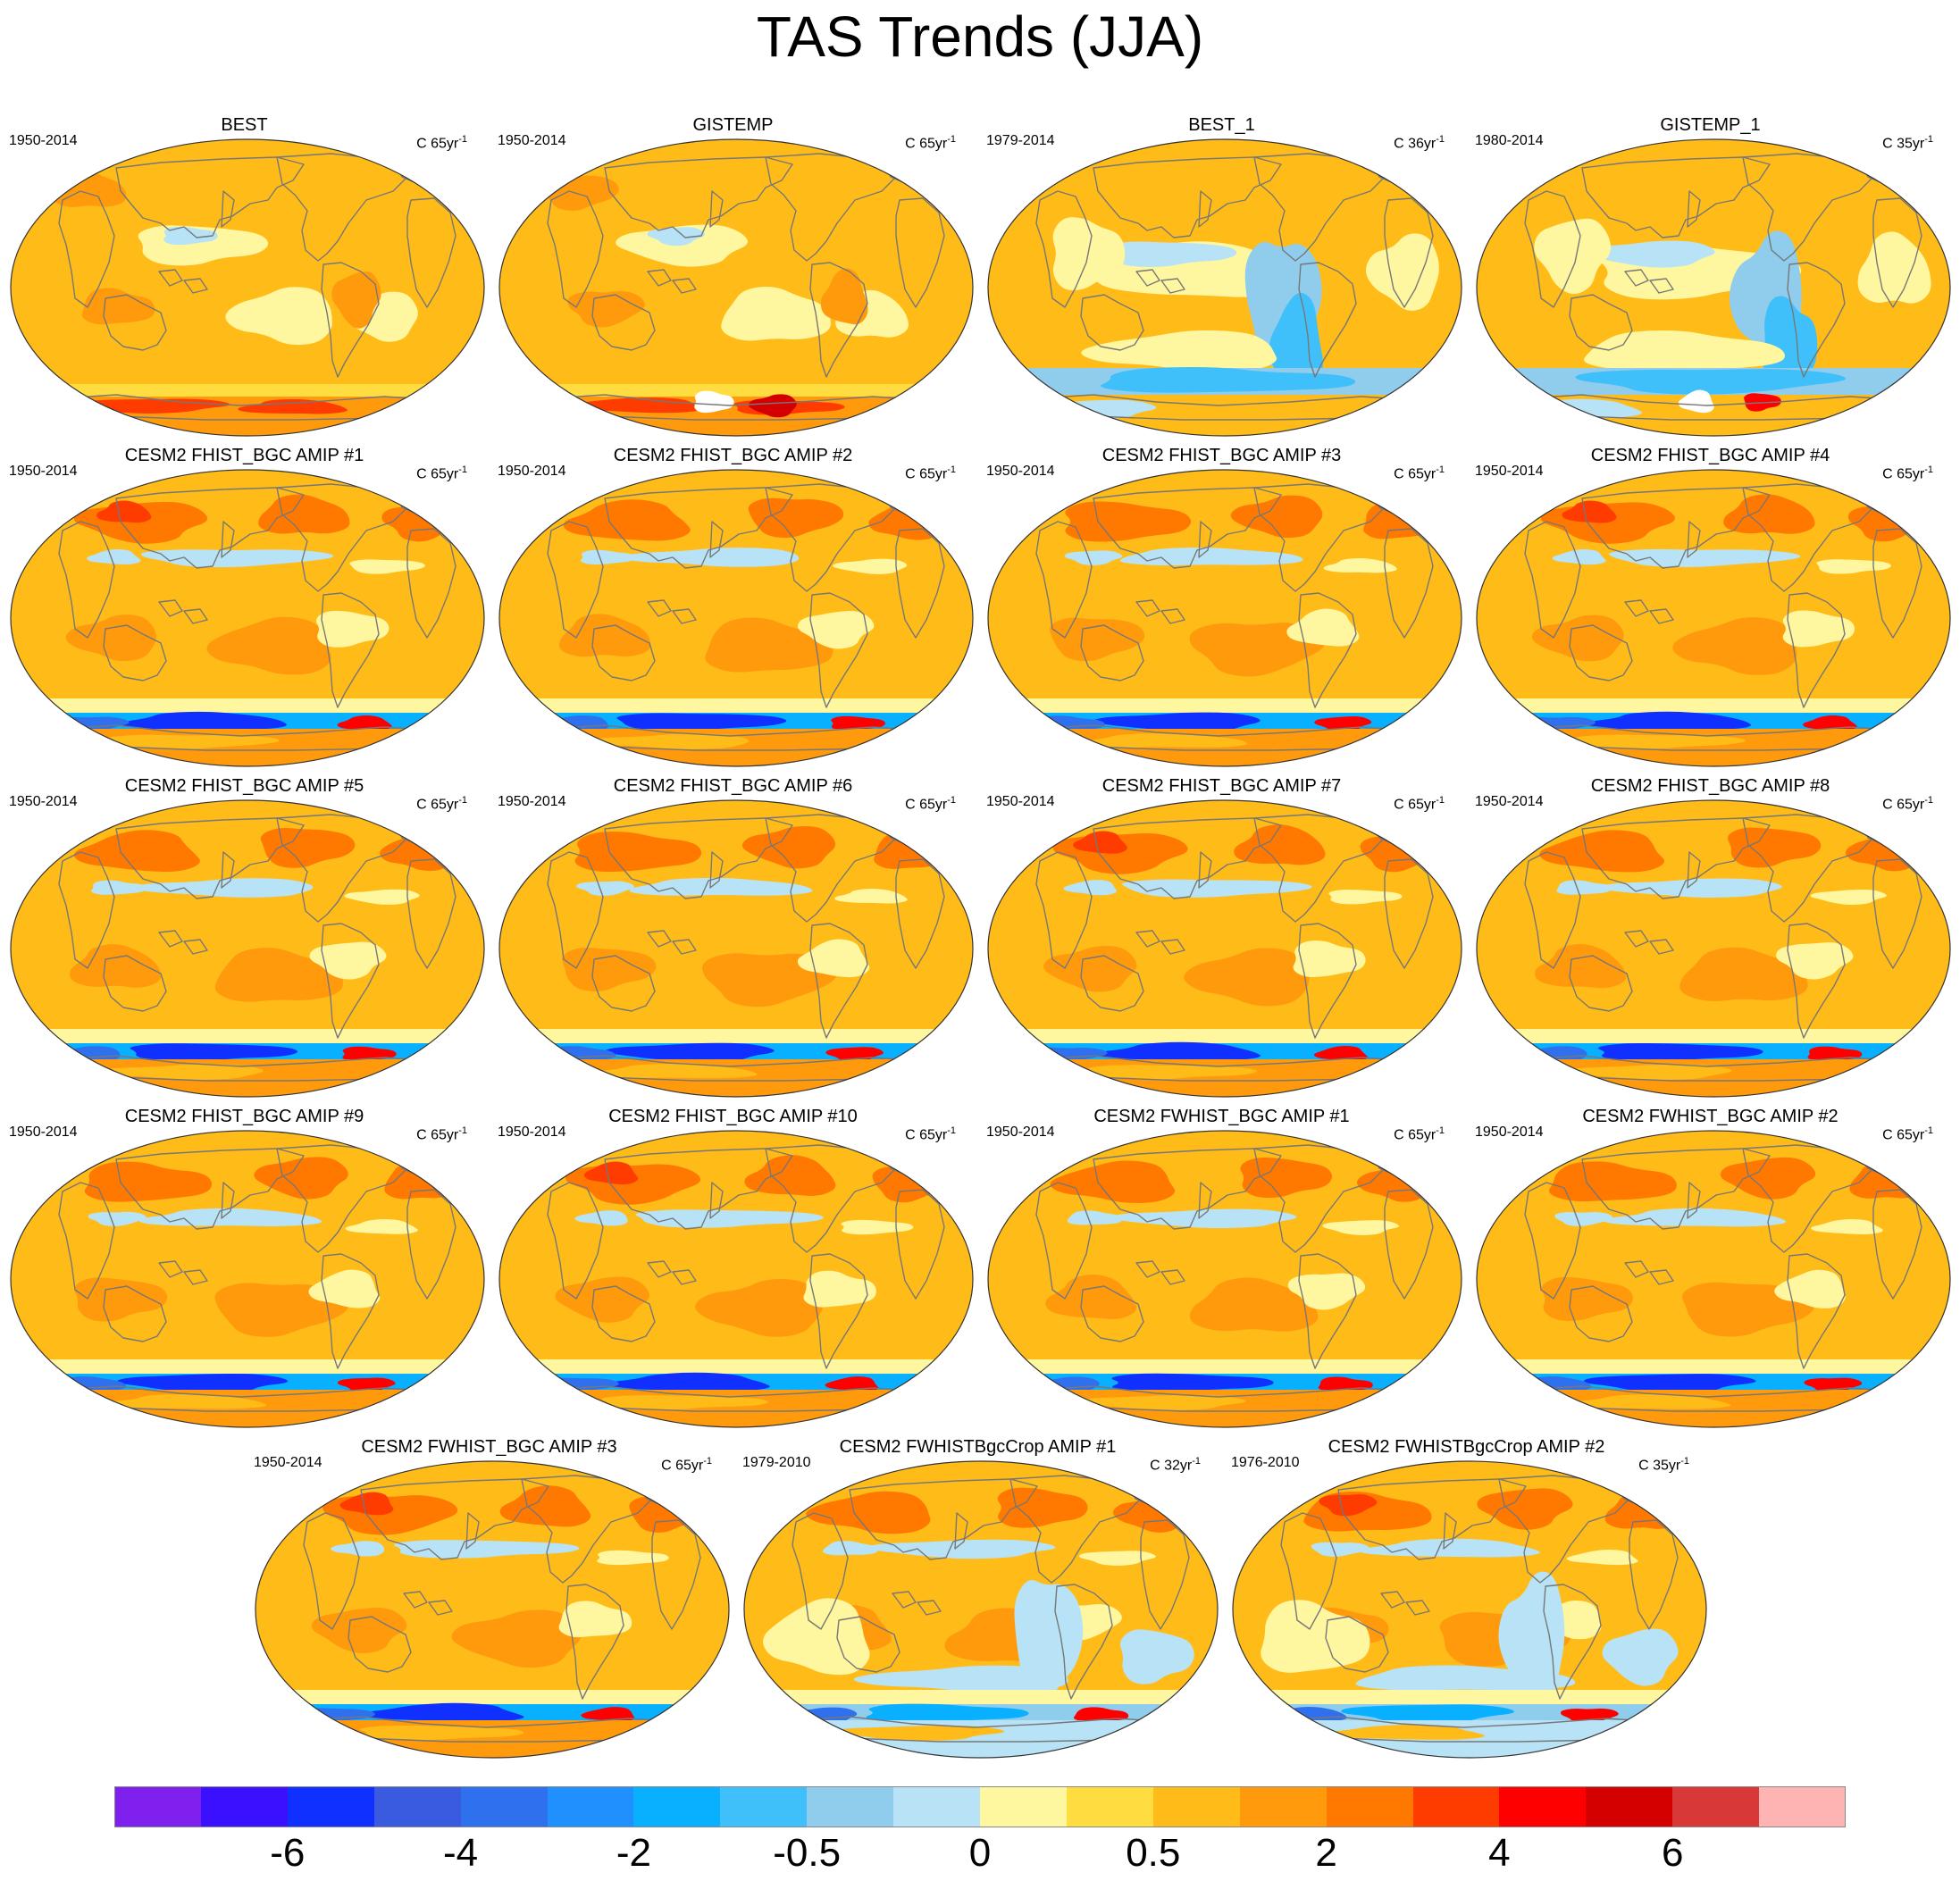  I want to click on panel-title: CESM2 FWHIST_BGC AMIP #3, so click(489, 1447).